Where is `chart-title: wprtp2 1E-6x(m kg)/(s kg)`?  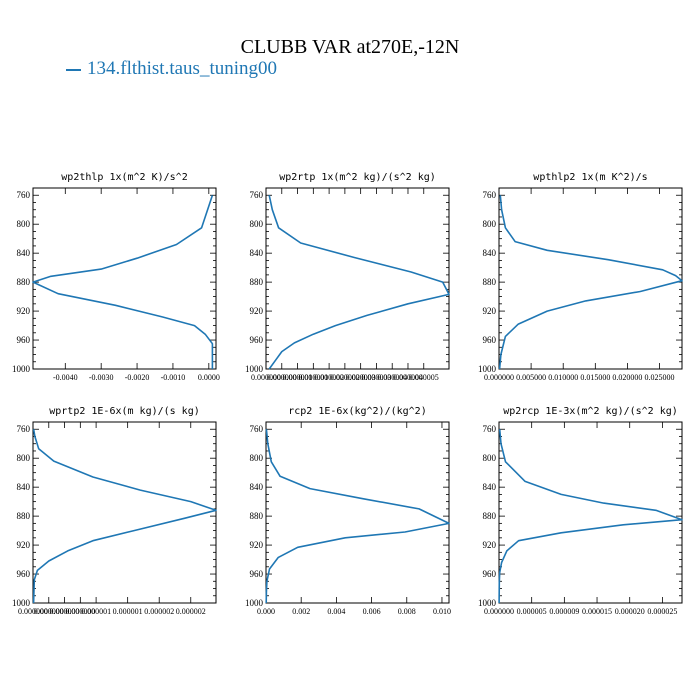
chart-title: wprtp2 1E-6x(m kg)/(s kg) is located at coordinates (124, 411).